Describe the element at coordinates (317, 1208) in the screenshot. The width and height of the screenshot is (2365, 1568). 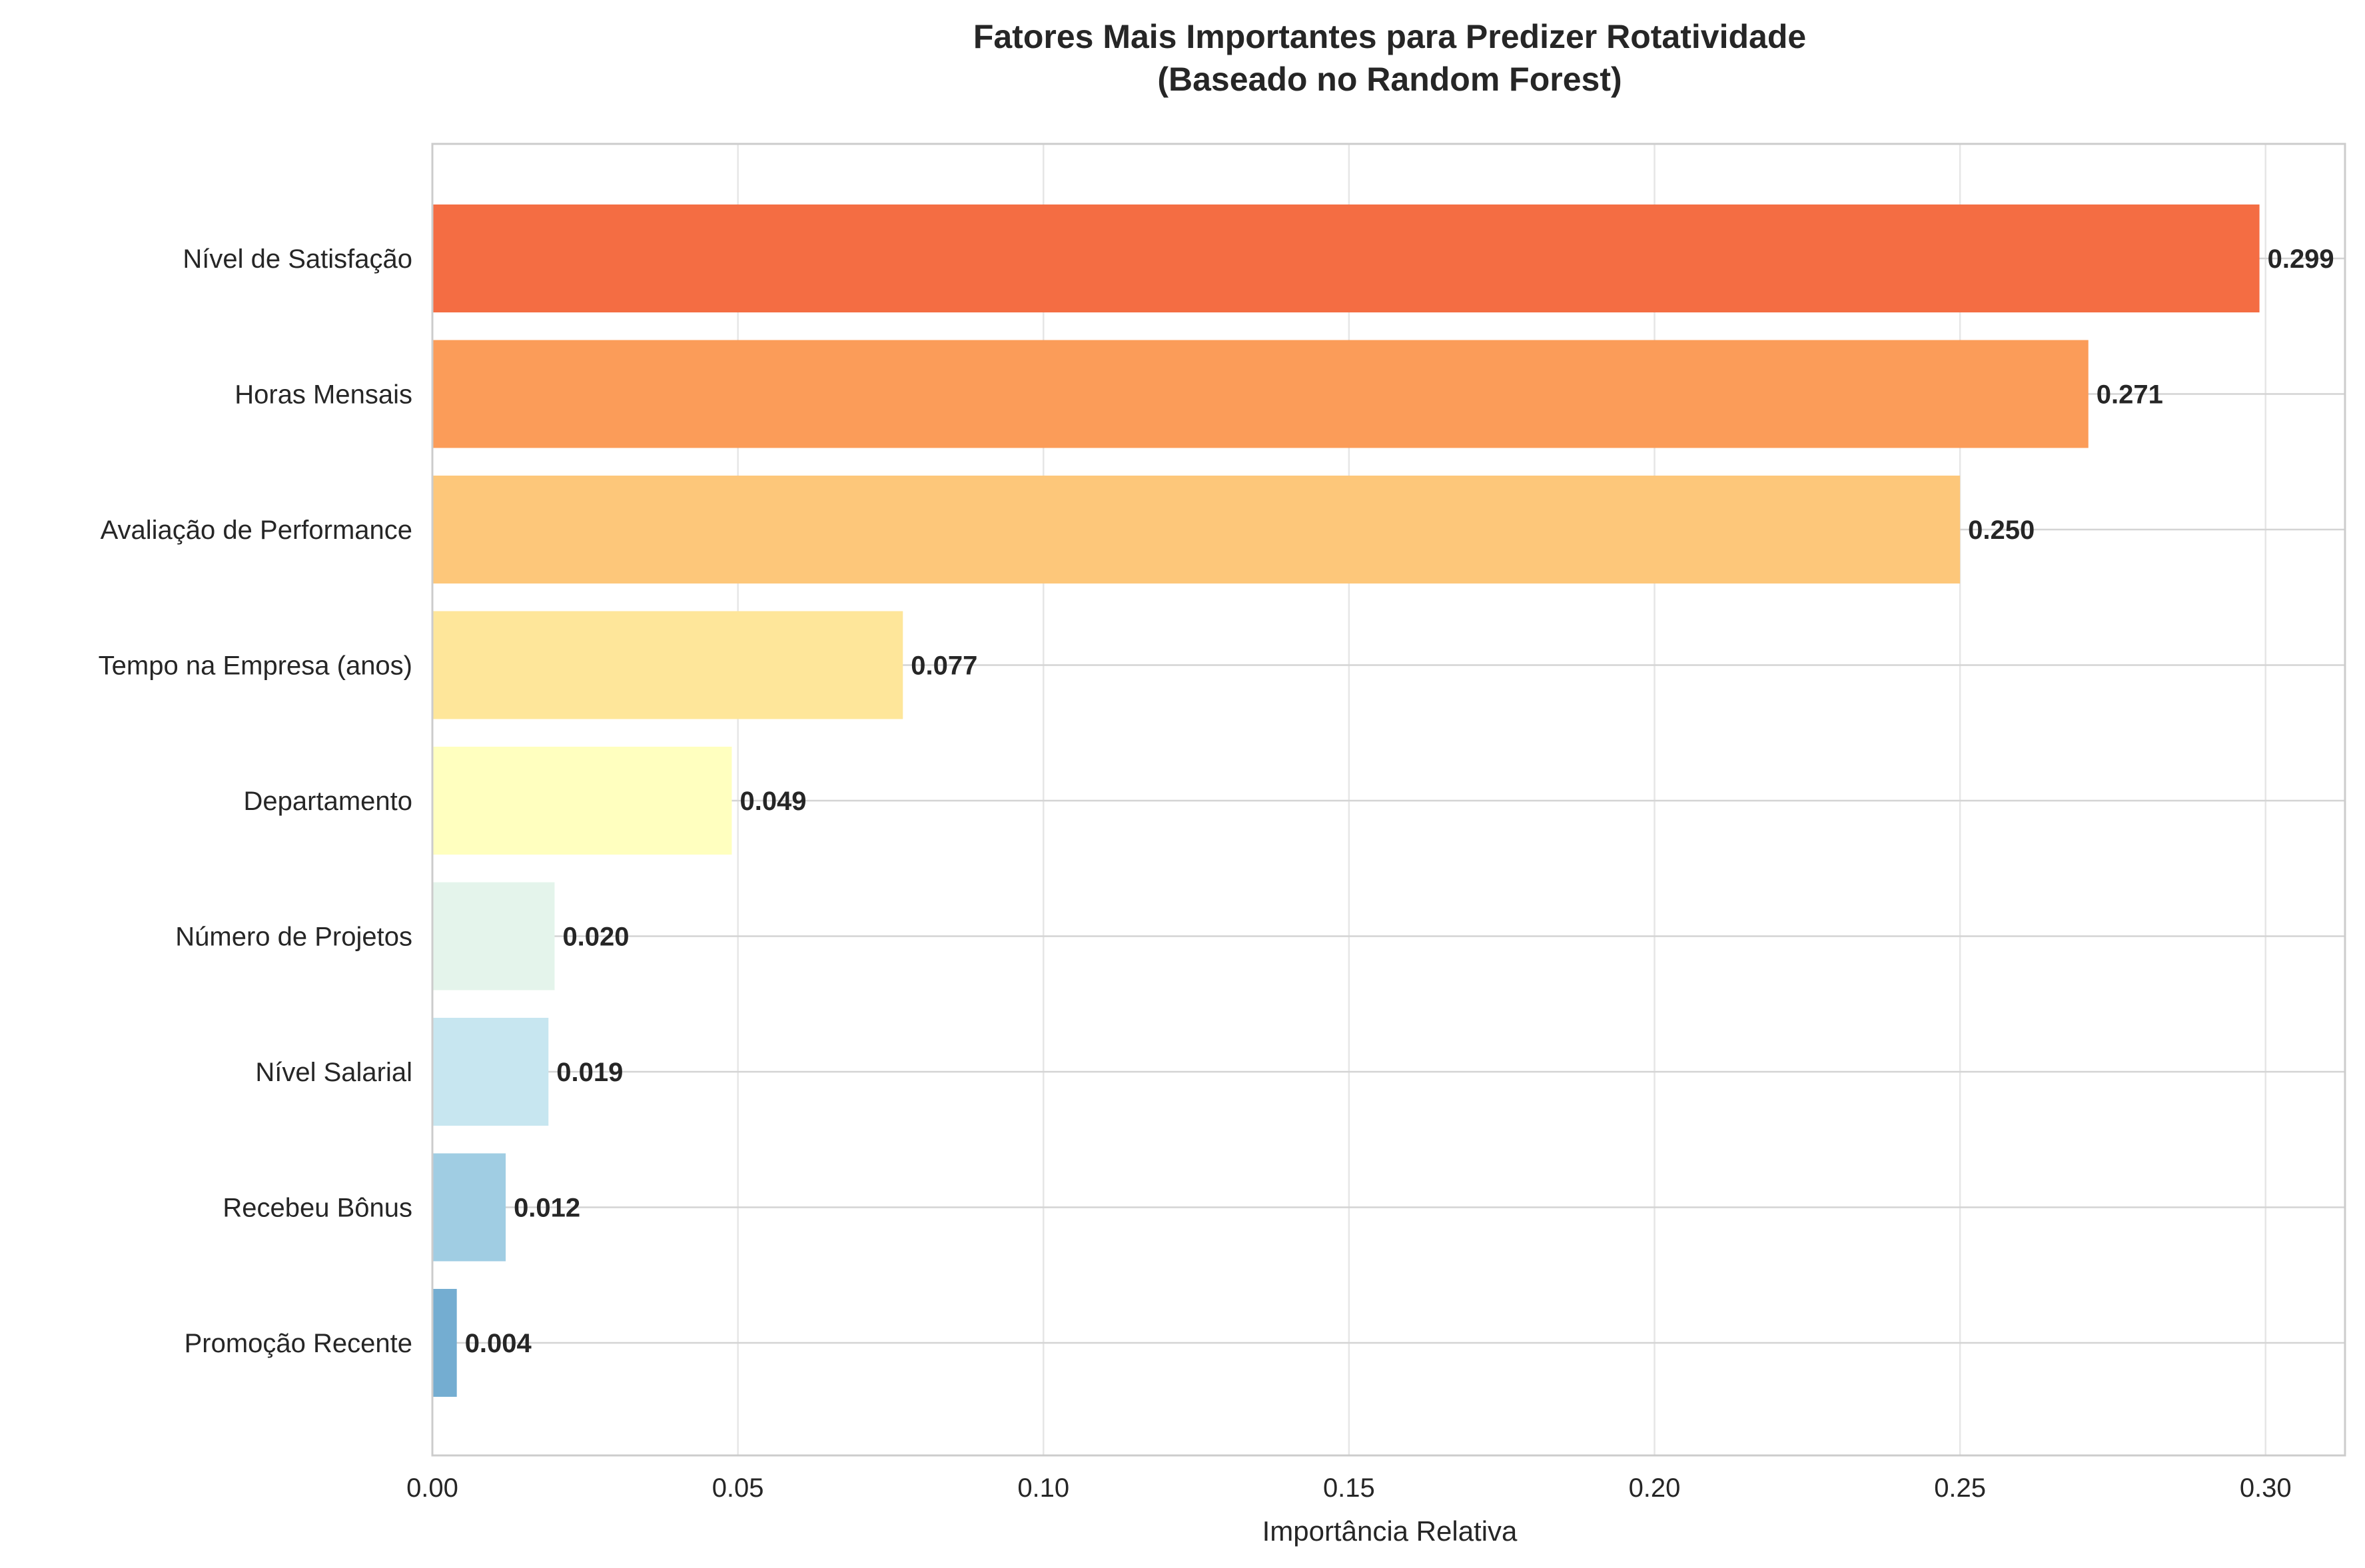
I see `y-category-label: Recebeu Bônus` at that location.